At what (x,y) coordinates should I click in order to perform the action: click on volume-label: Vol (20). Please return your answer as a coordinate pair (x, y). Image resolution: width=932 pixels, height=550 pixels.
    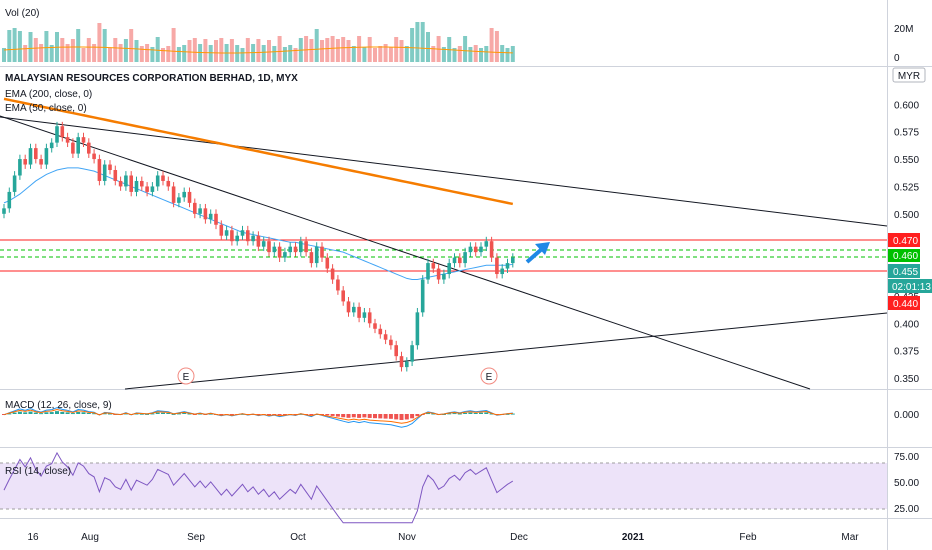
    Looking at the image, I should click on (22, 13).